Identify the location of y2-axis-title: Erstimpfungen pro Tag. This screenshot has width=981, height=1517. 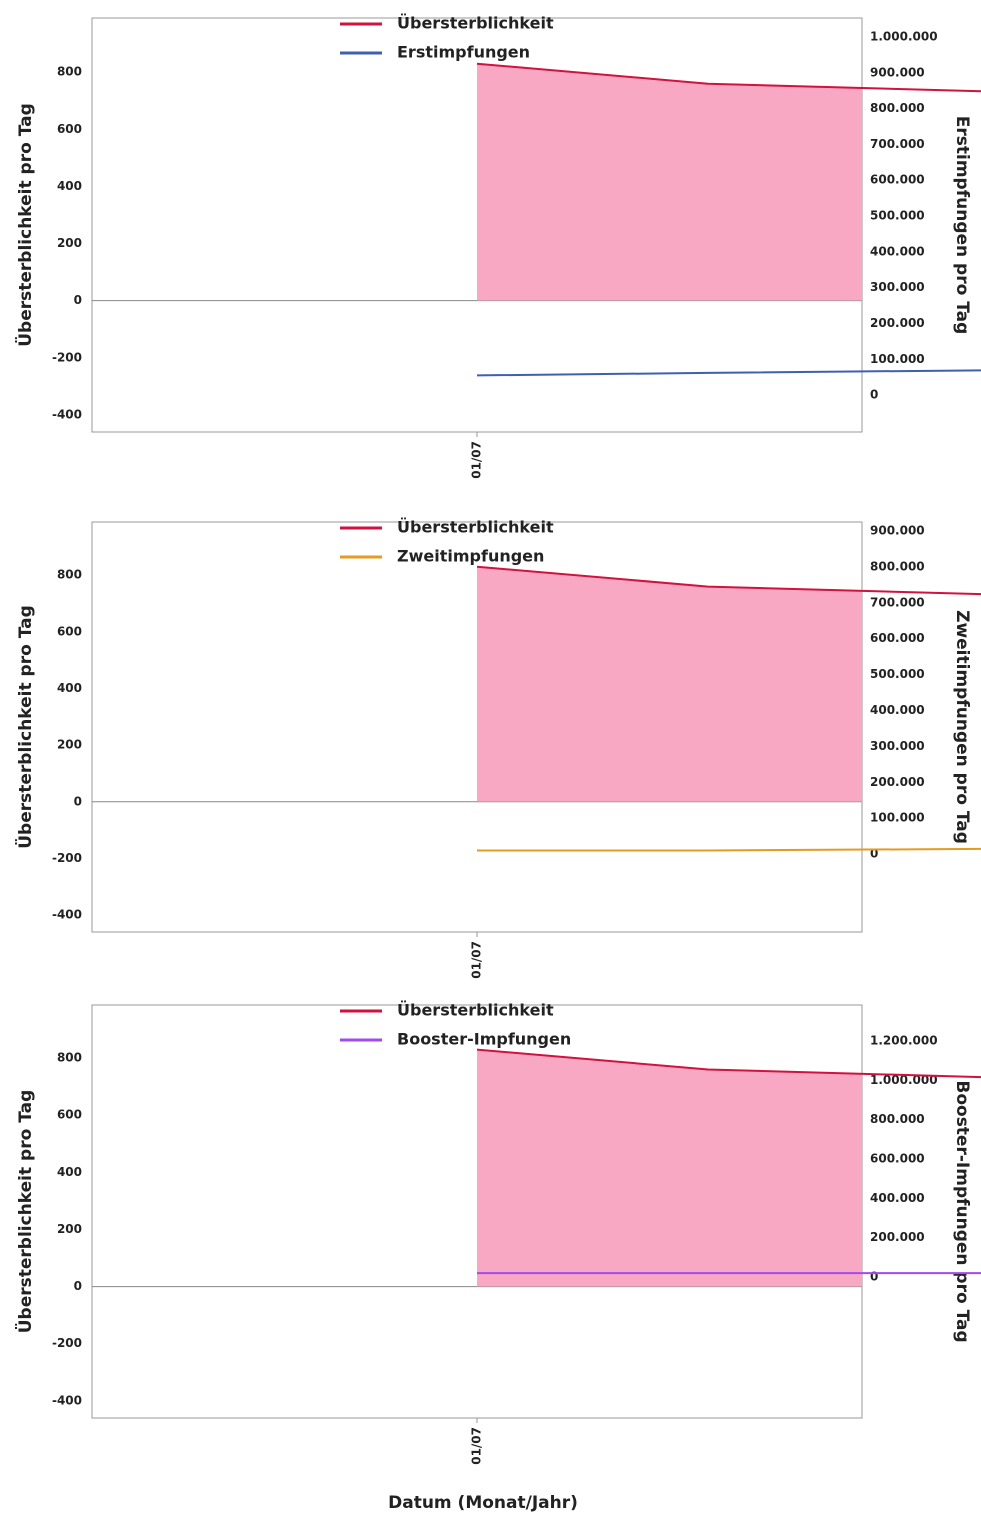
(962, 225).